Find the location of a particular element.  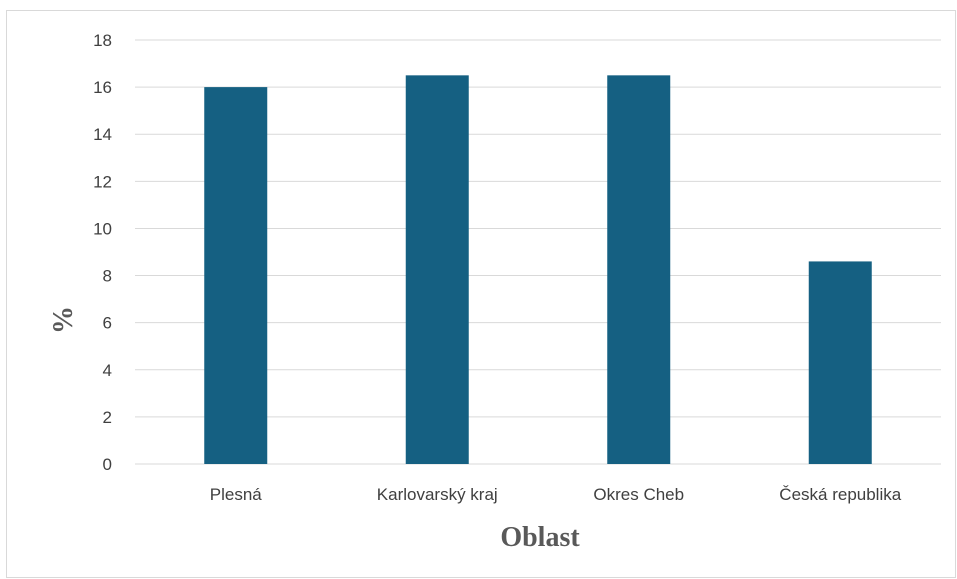

x-category-label: Karlovarský kraj is located at coordinates (437, 494).